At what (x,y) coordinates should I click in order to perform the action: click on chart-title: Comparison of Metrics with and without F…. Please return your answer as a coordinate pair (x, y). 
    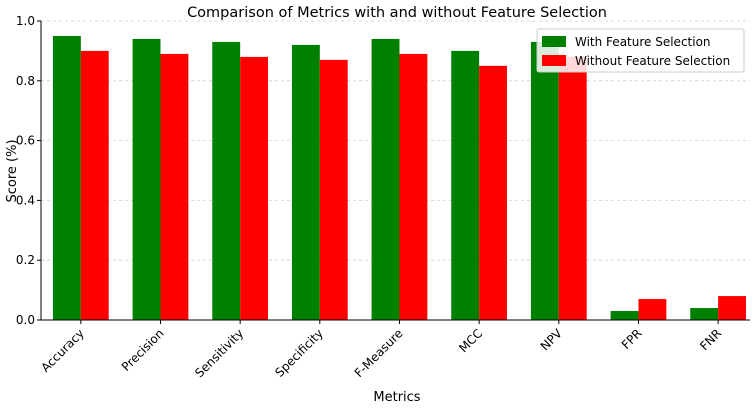
    Looking at the image, I should click on (397, 13).